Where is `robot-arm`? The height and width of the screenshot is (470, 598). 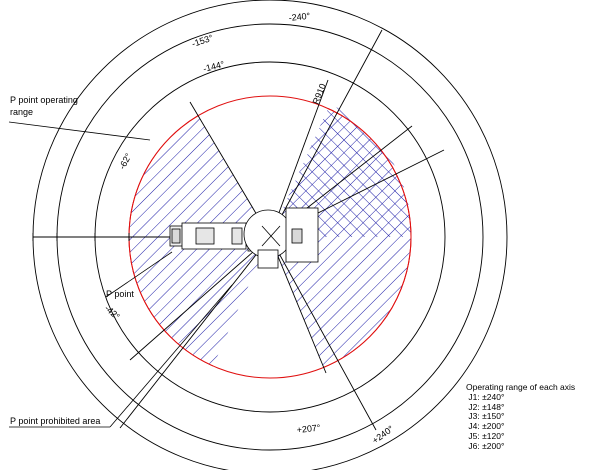
robot-arm is located at coordinates (244, 238).